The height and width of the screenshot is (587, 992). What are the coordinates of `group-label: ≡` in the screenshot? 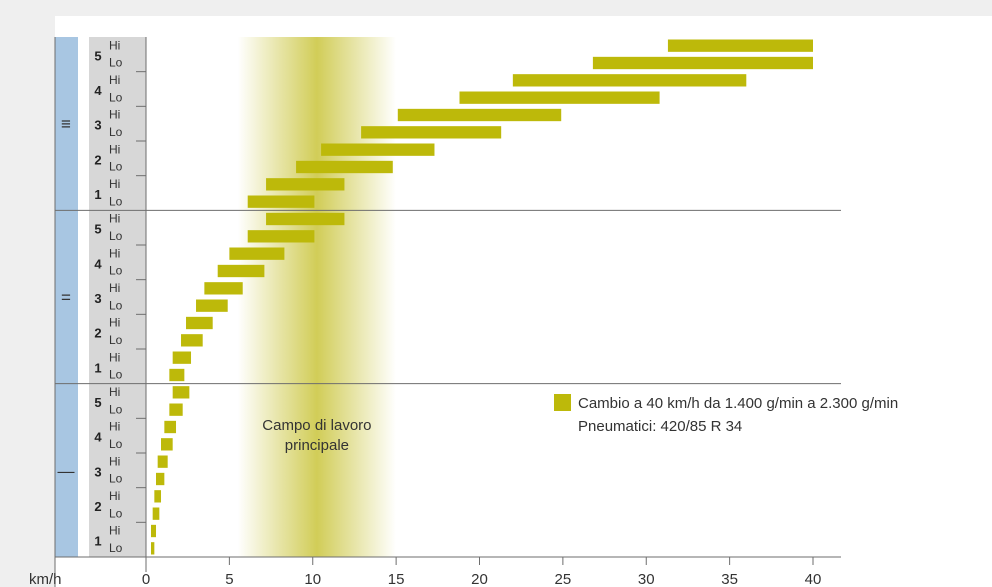 It's located at (66, 124).